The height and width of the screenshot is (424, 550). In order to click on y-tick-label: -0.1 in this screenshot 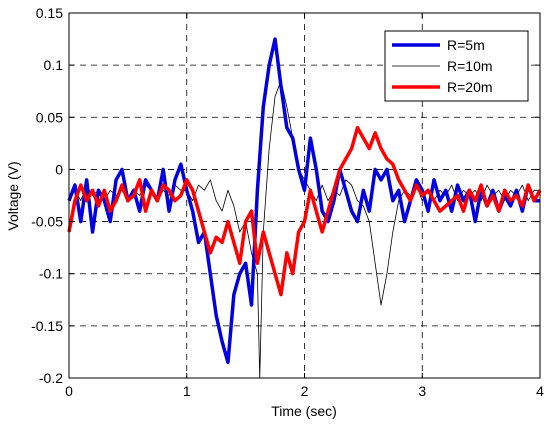, I will do `click(51, 274)`.